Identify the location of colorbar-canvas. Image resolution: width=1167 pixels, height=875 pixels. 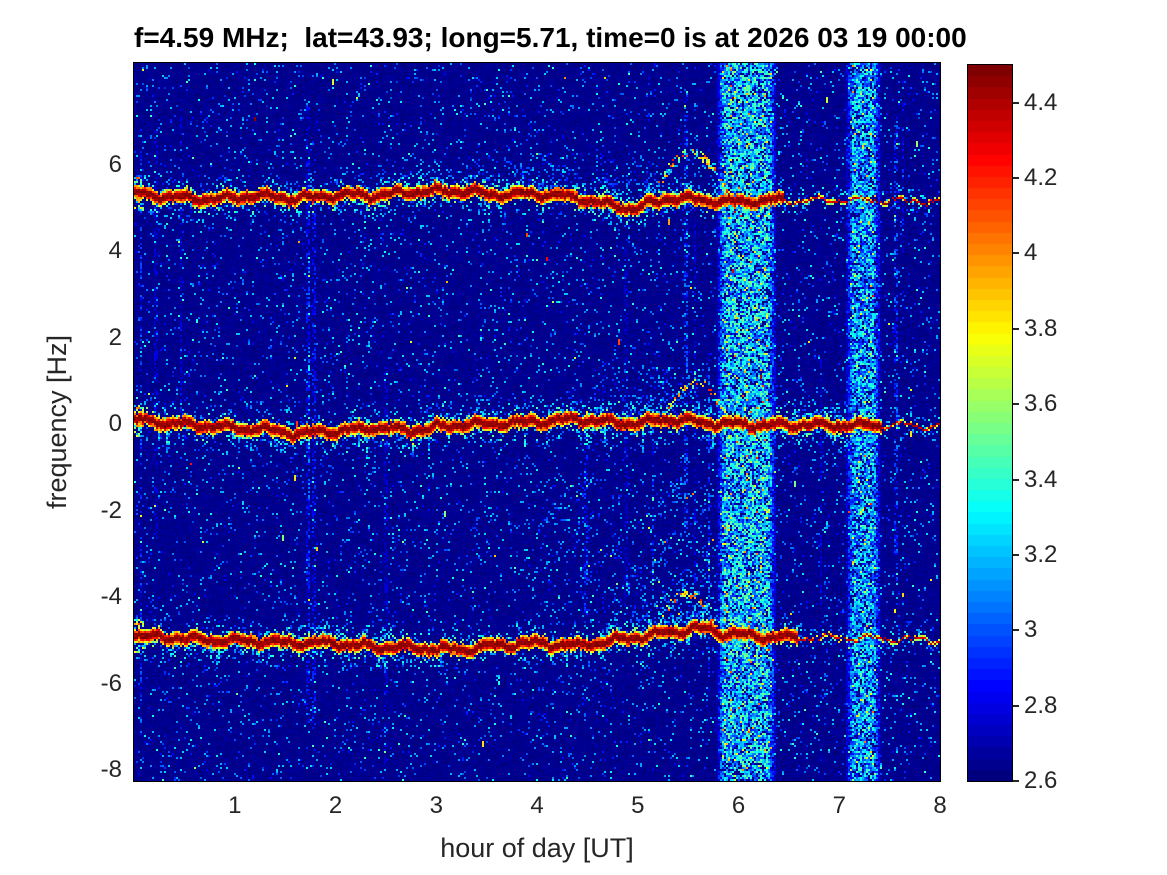
(990, 423).